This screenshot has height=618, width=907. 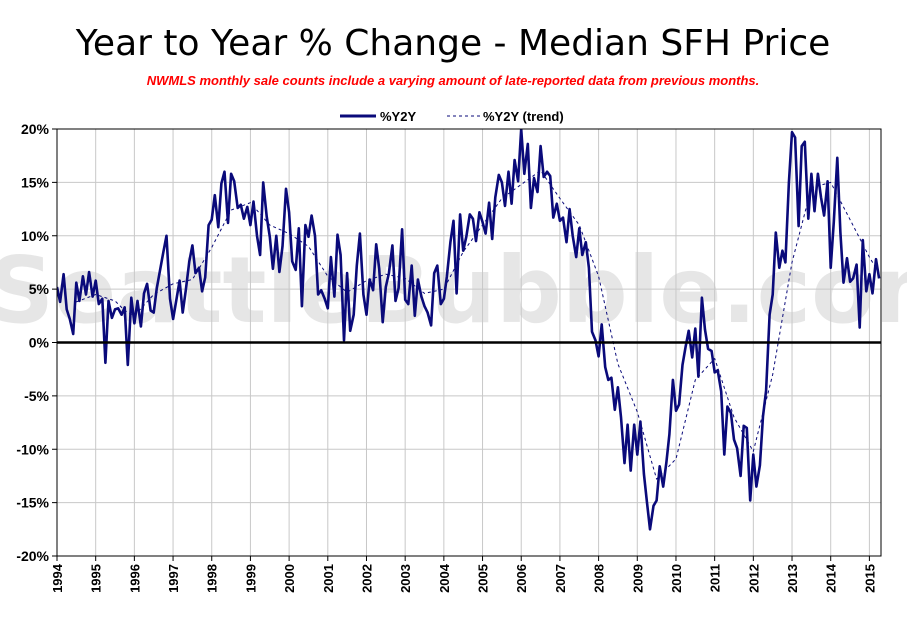 What do you see at coordinates (398, 116) in the screenshot?
I see `legend-label-main: %Y2Y` at bounding box center [398, 116].